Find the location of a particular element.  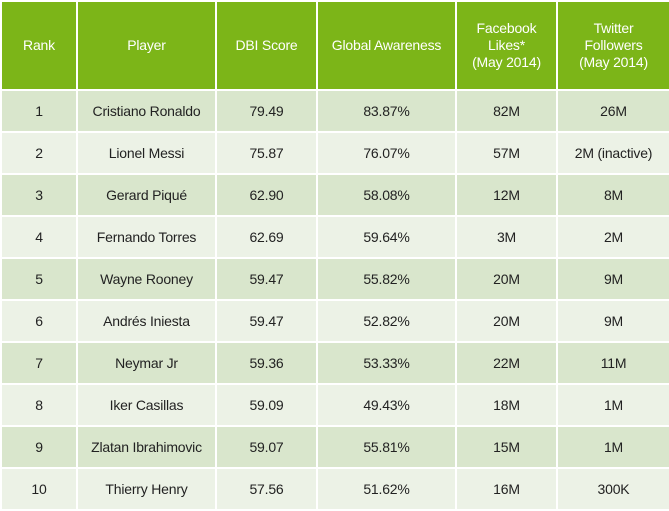

cell-player: Lionel Messi is located at coordinates (146, 153).